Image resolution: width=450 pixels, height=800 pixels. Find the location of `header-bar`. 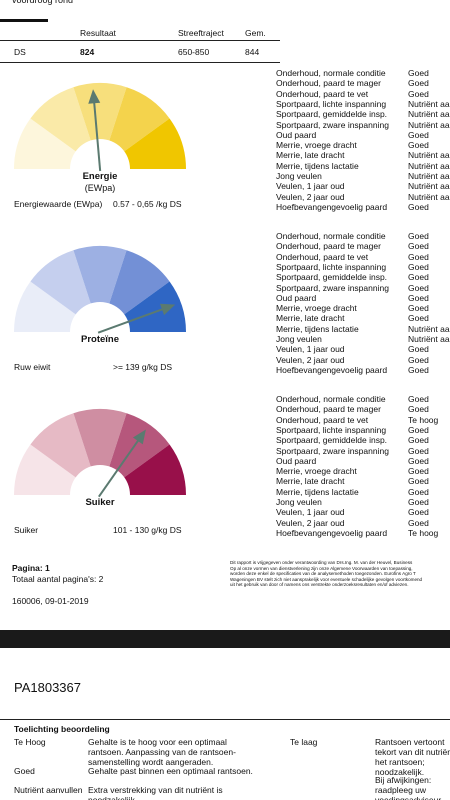

header-bar is located at coordinates (24, 20).